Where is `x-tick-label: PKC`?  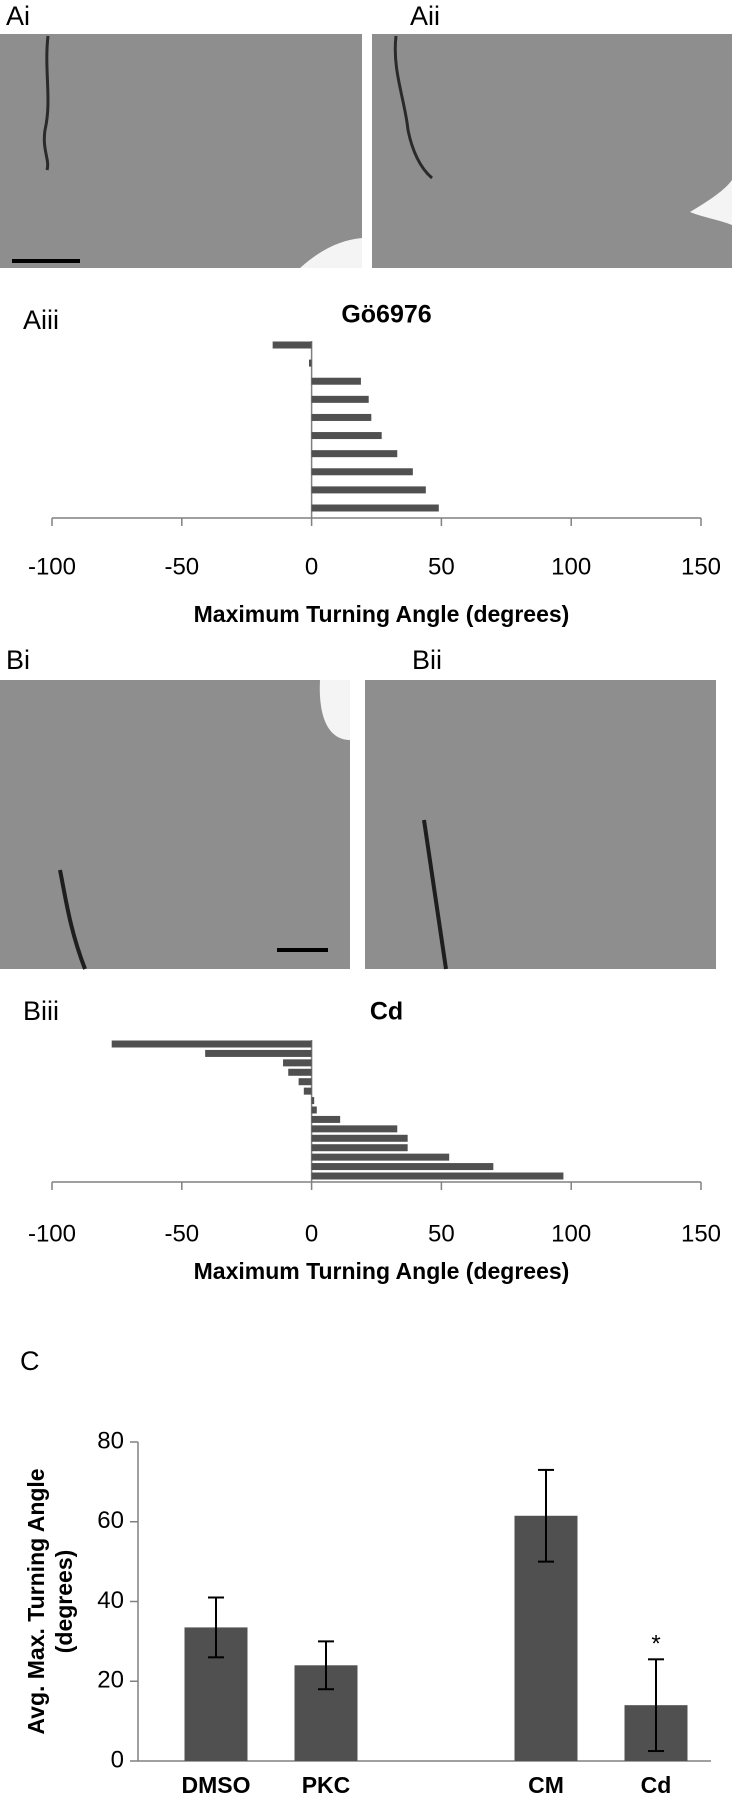
x-tick-label: PKC is located at coordinates (326, 1785).